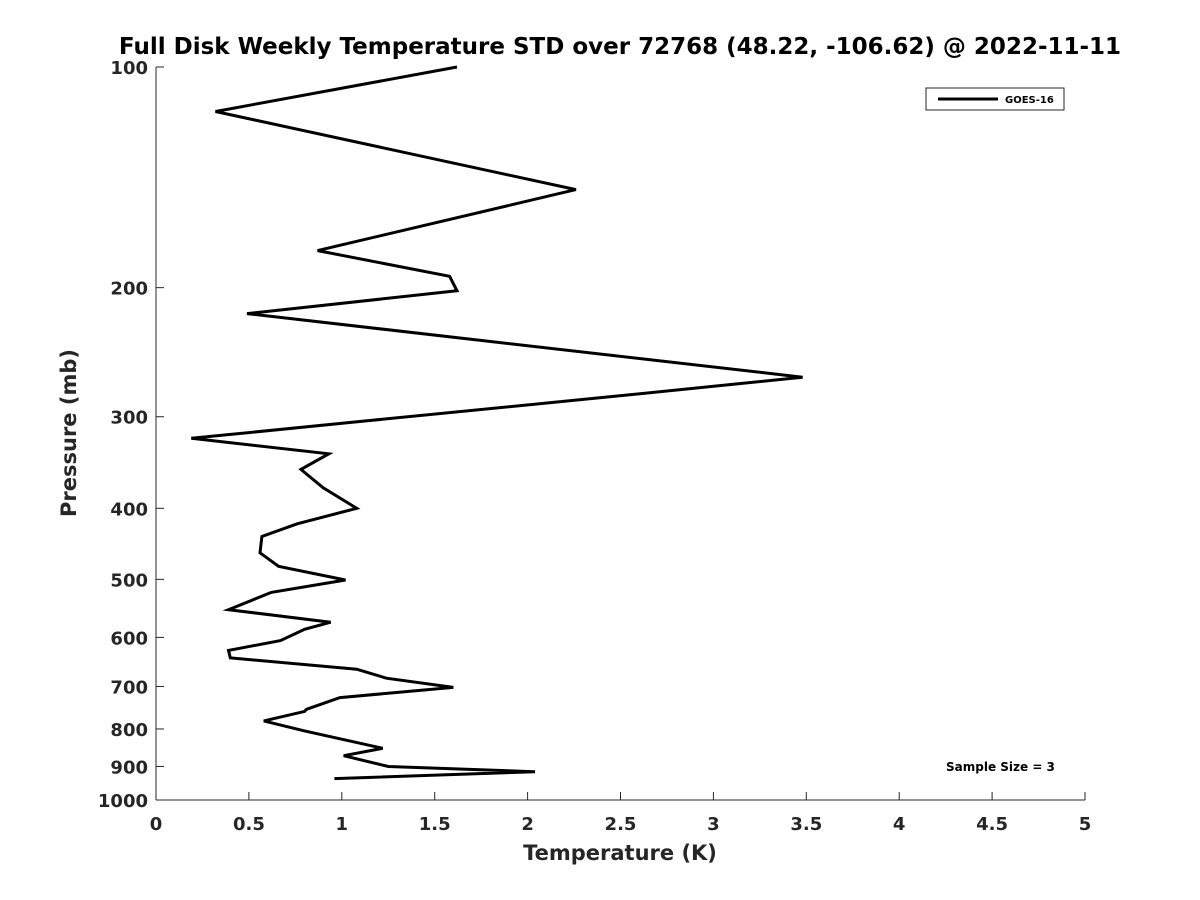 The width and height of the screenshot is (1200, 900). What do you see at coordinates (992, 824) in the screenshot?
I see `x-tick-label: 4.5` at bounding box center [992, 824].